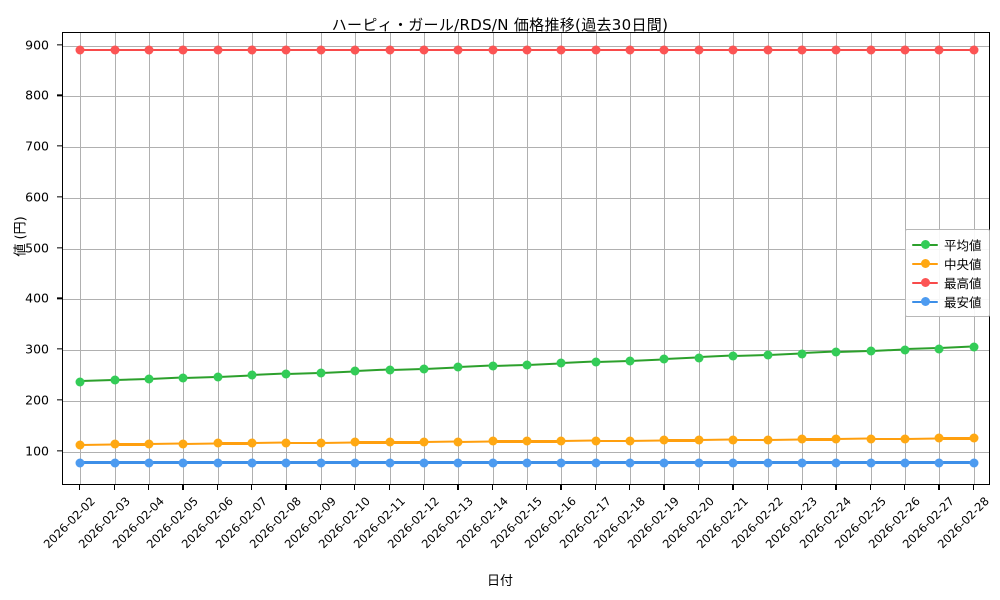 The height and width of the screenshot is (600, 1000). Describe the element at coordinates (37, 95) in the screenshot. I see `y-tick-label: 800` at that location.